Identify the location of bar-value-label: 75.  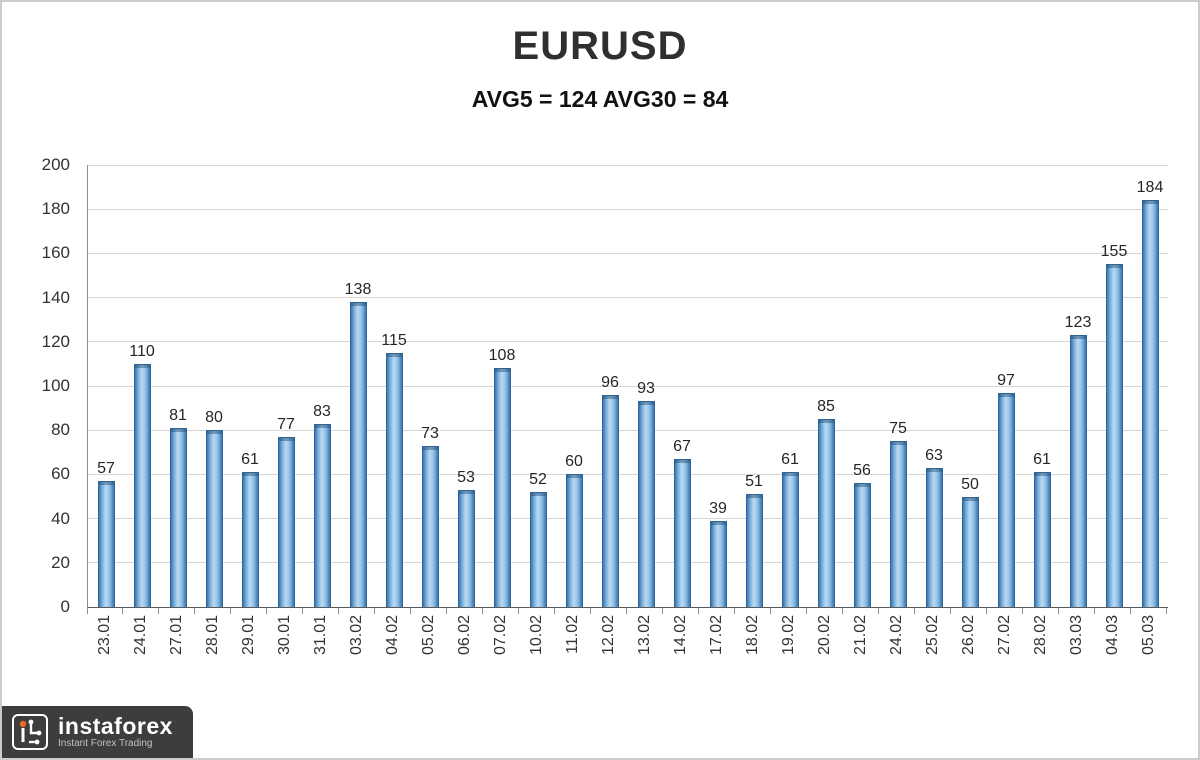
(898, 429).